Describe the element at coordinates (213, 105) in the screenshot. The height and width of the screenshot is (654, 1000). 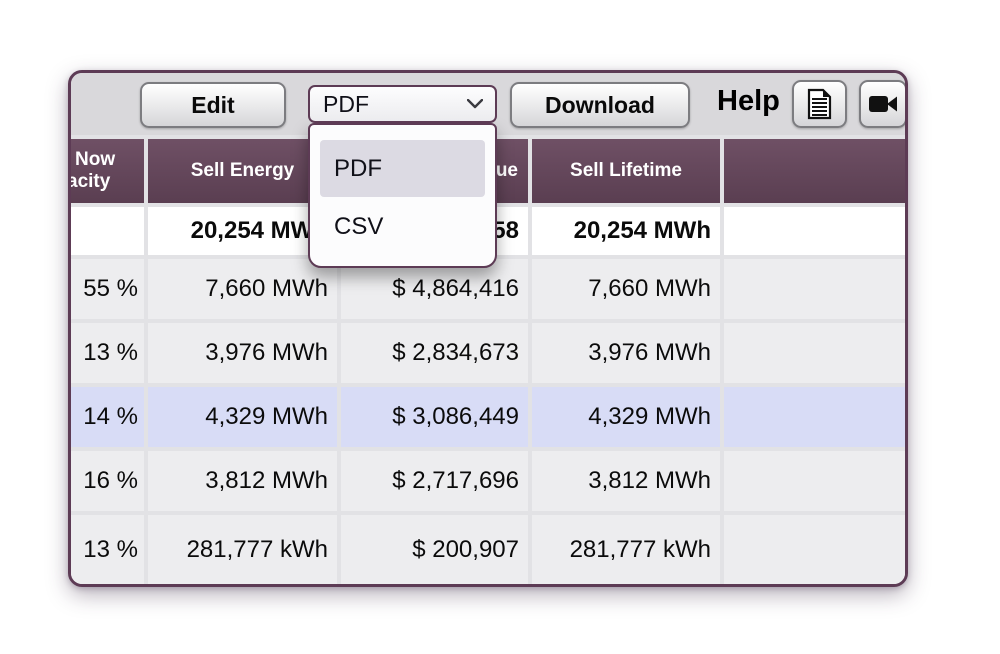
I see `edit-button: Edit` at that location.